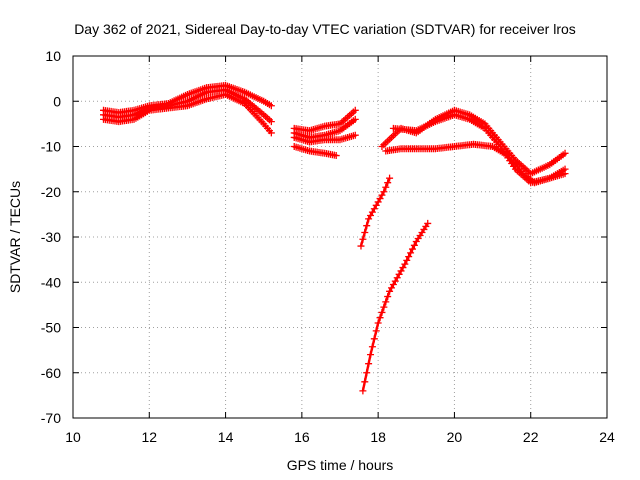  I want to click on series-arc-2b, so click(324, 128).